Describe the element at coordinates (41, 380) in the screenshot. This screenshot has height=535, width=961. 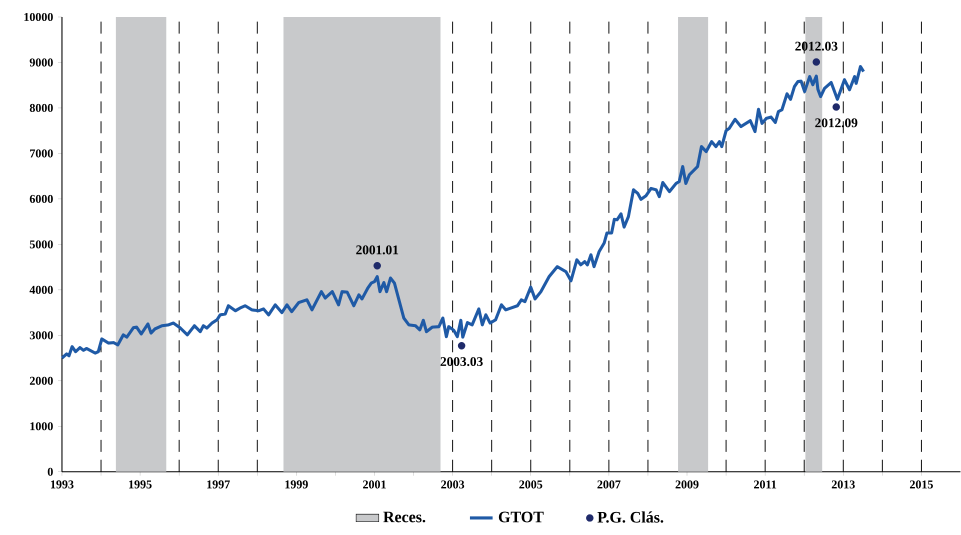
I see `y-tick-label: 2000` at that location.